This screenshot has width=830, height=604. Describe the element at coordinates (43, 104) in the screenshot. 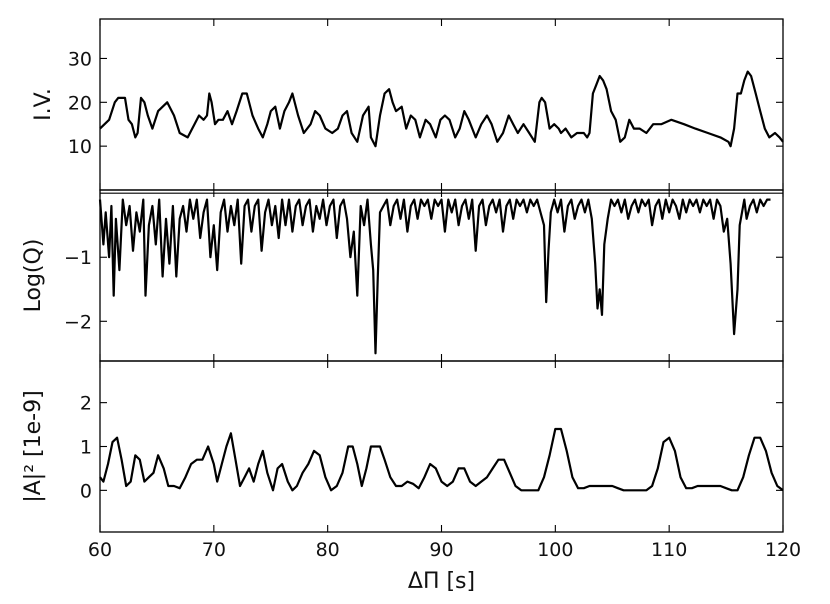

I see `panel-iv-ylabel: I.V.` at that location.